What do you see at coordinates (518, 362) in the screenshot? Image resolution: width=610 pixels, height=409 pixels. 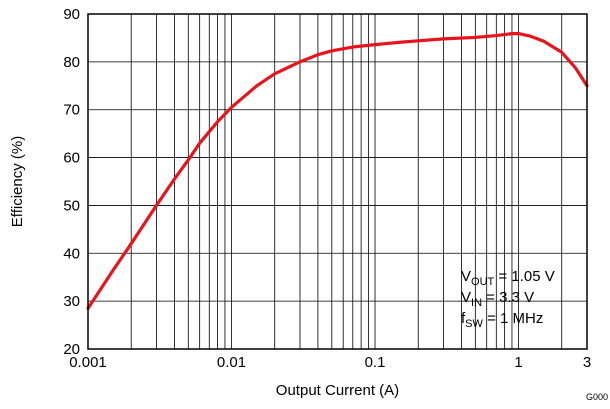 I see `x-tick-label: 1` at bounding box center [518, 362].